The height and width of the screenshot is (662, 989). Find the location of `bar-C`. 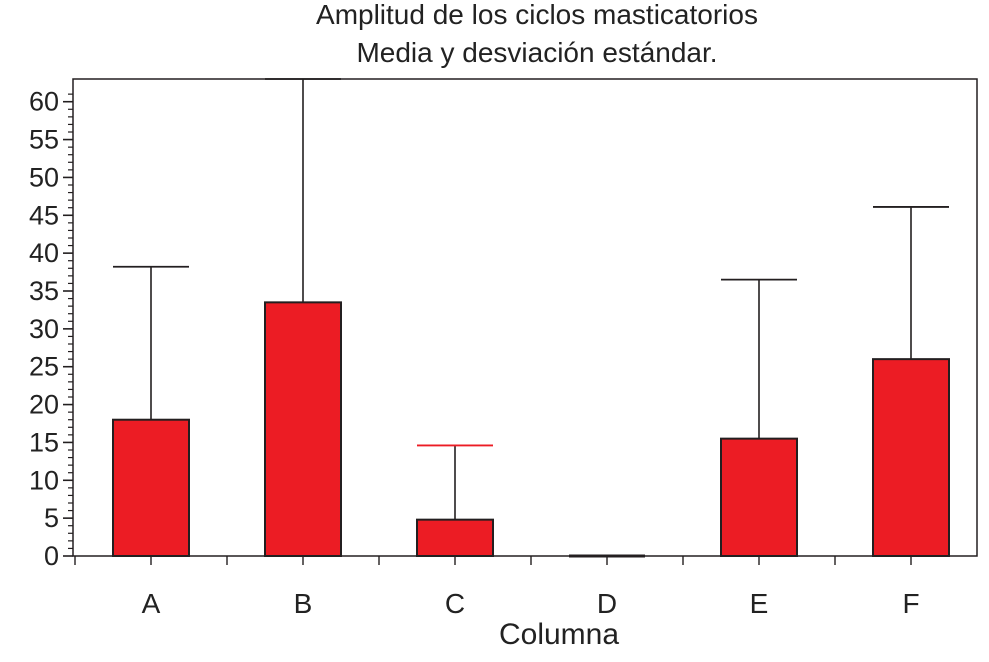

bar-C is located at coordinates (455, 538).